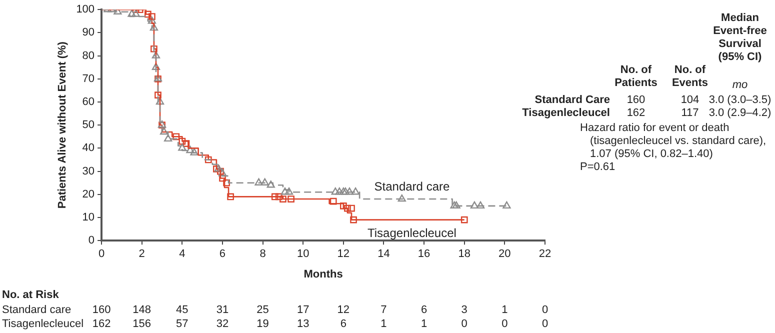 Image resolution: width=775 pixels, height=333 pixels. Describe the element at coordinates (740, 100) in the screenshot. I see `text: 3.0 (3.0–3.5)` at that location.